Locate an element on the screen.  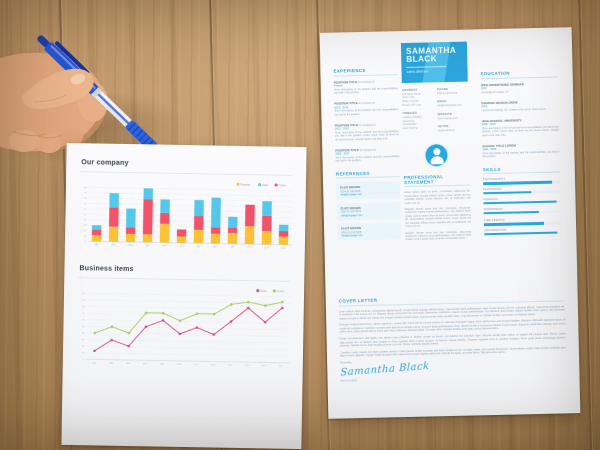
skill-item: PHOTOGRAPHY is located at coordinates (522, 181).